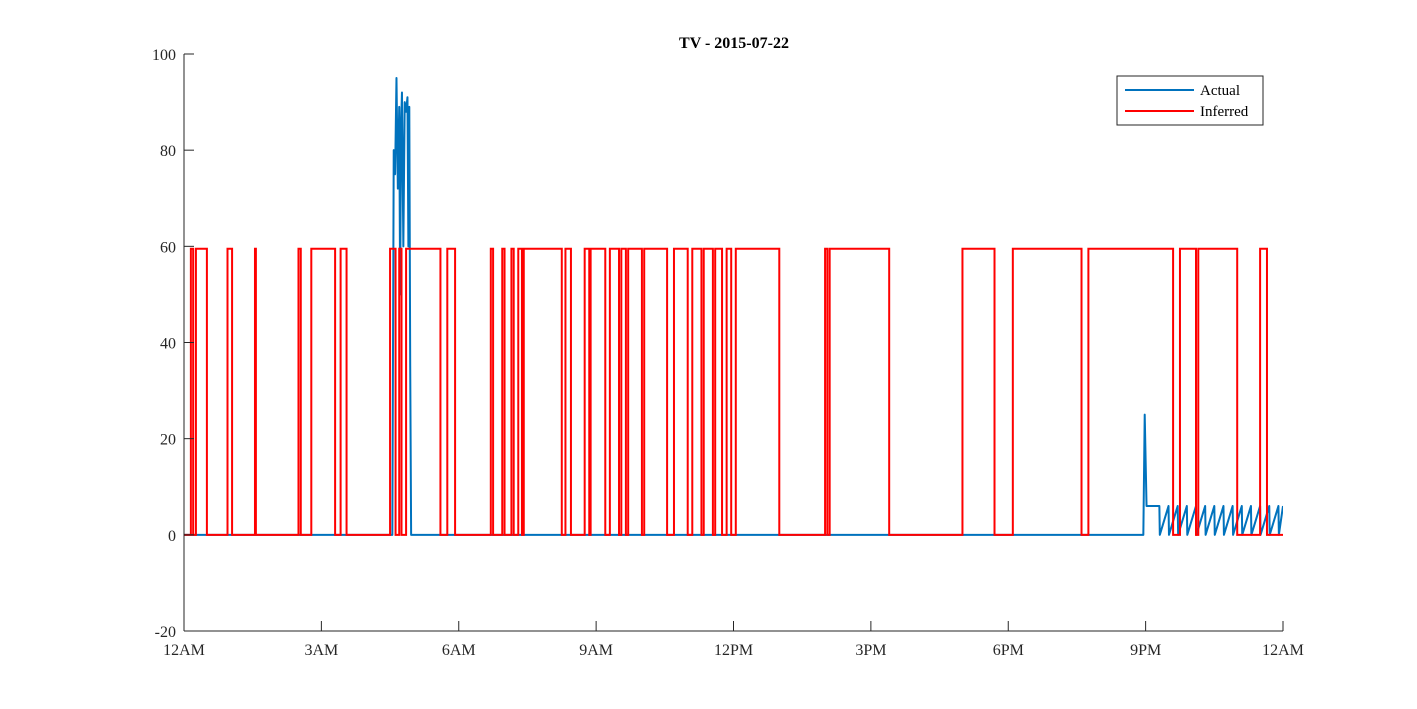 The width and height of the screenshot is (1417, 709). I want to click on legend-box, so click(1190, 100).